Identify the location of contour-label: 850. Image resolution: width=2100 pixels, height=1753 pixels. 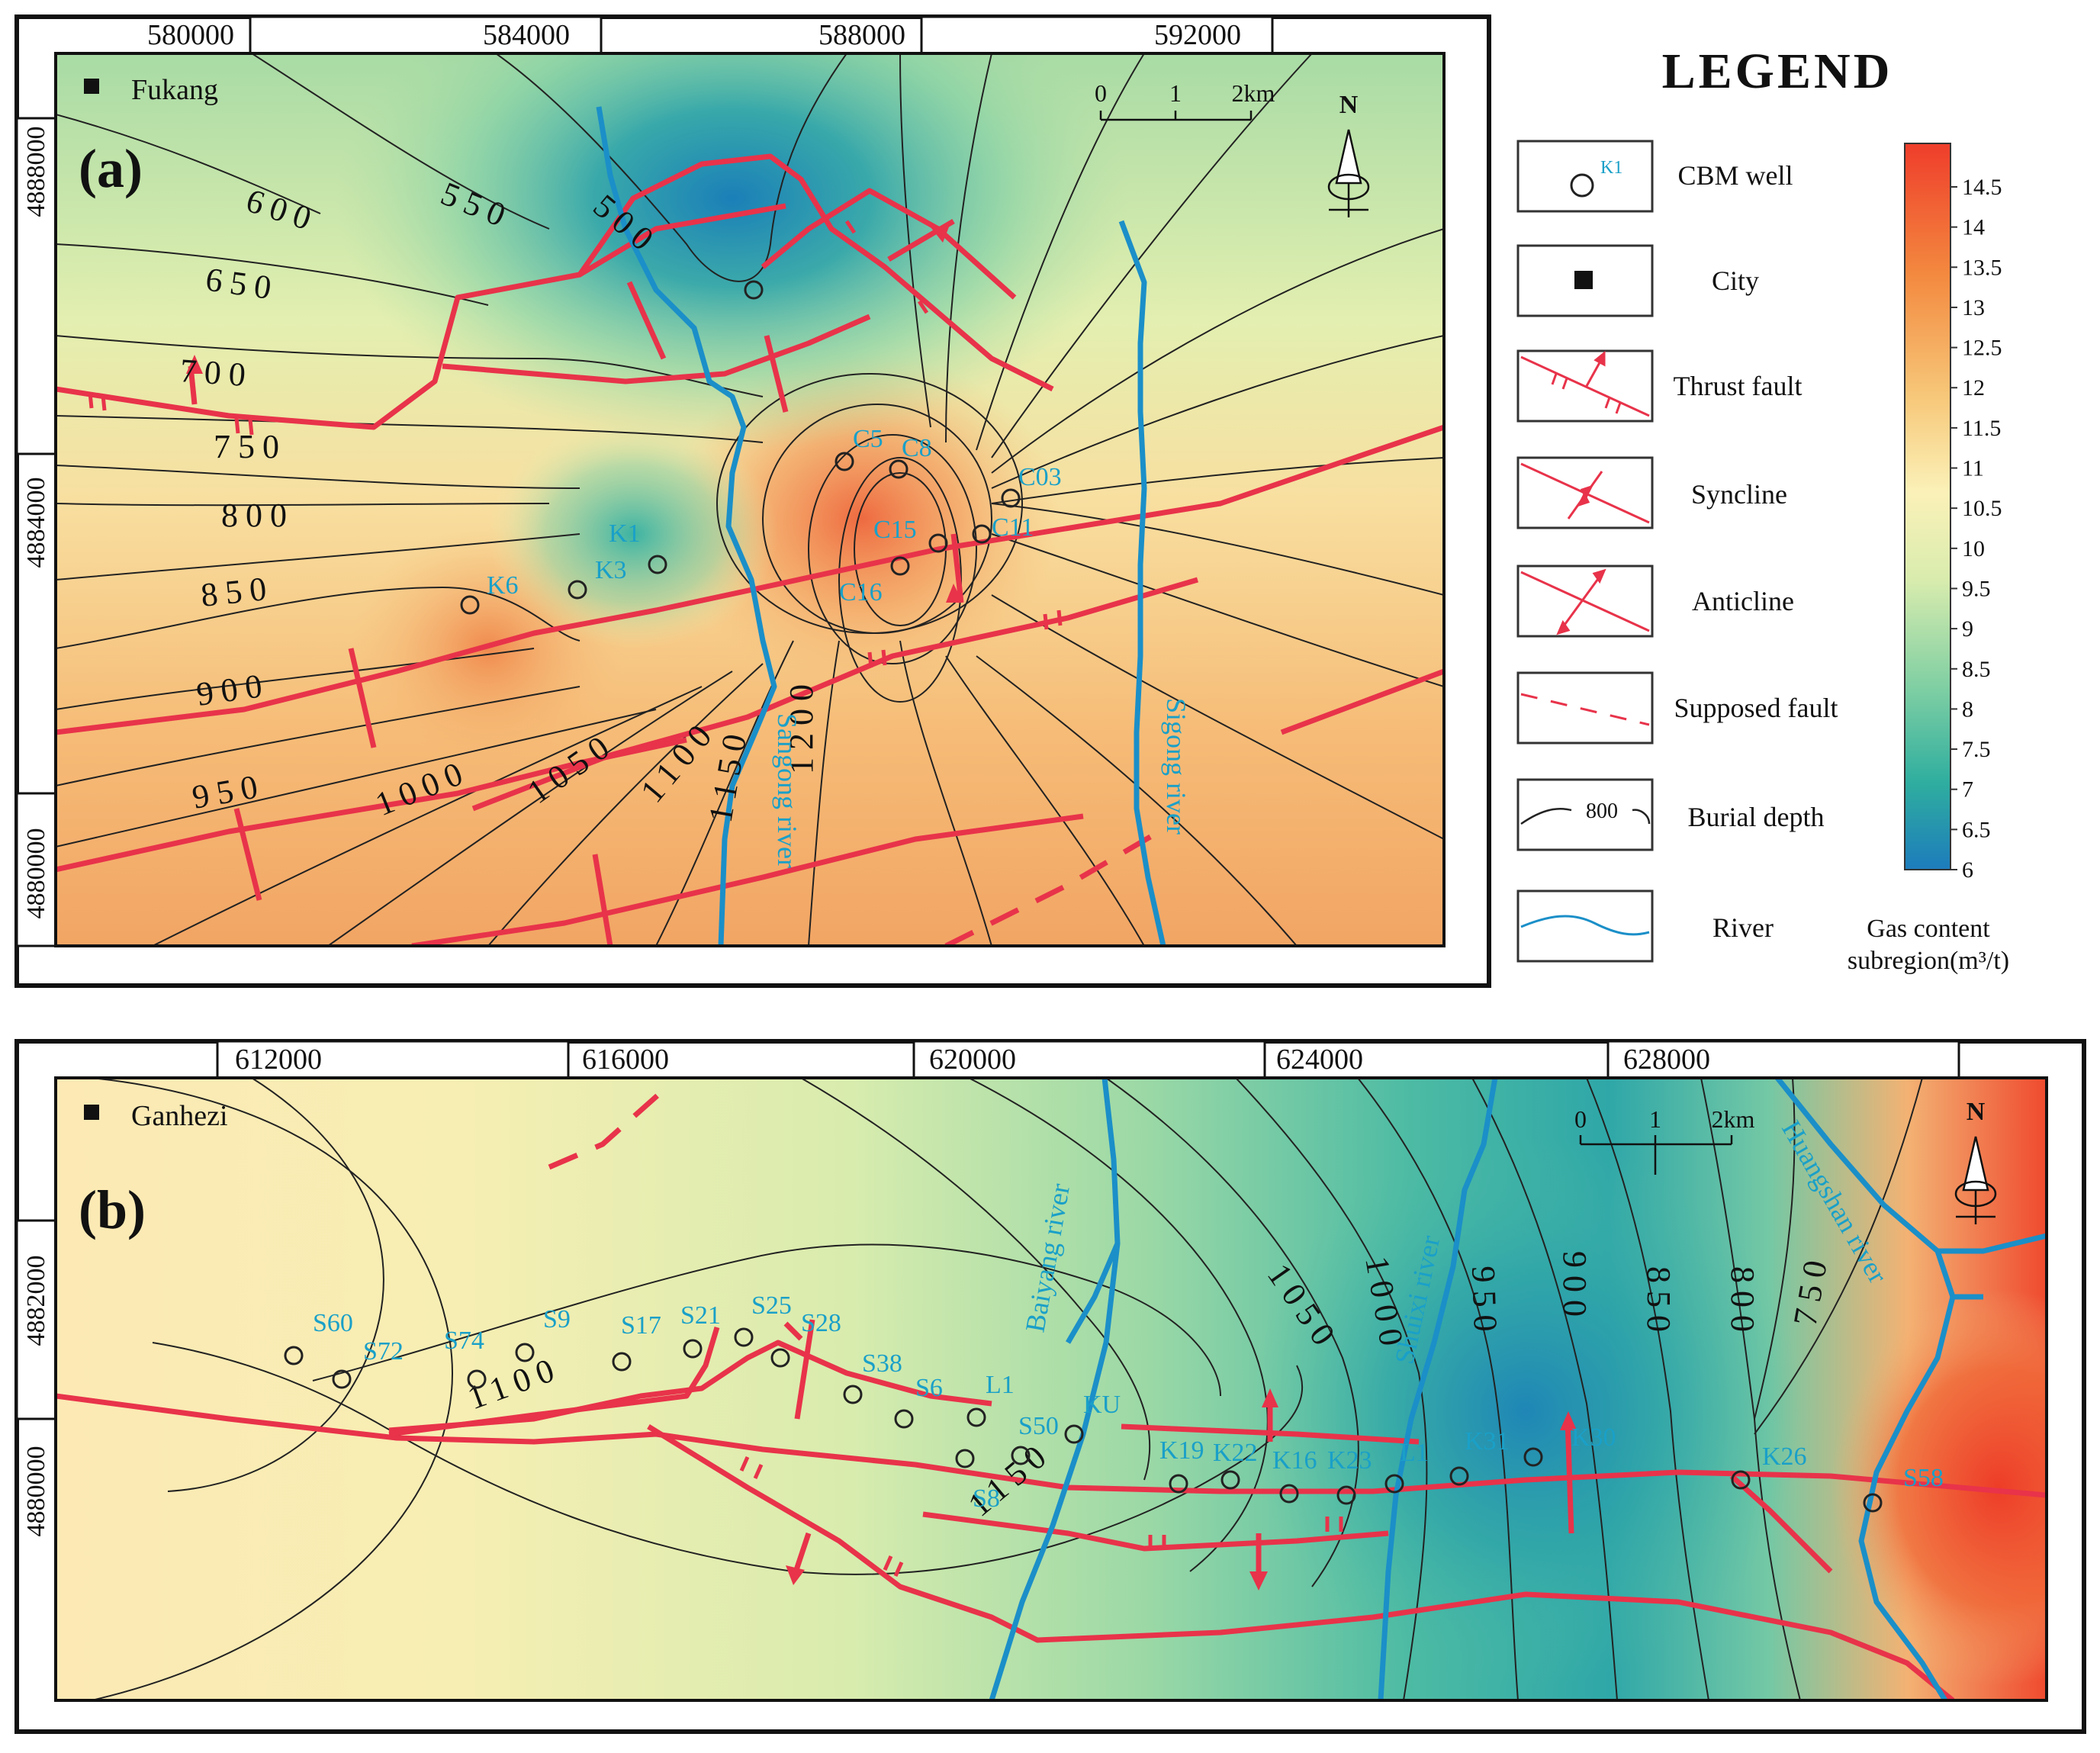
(1658, 1303).